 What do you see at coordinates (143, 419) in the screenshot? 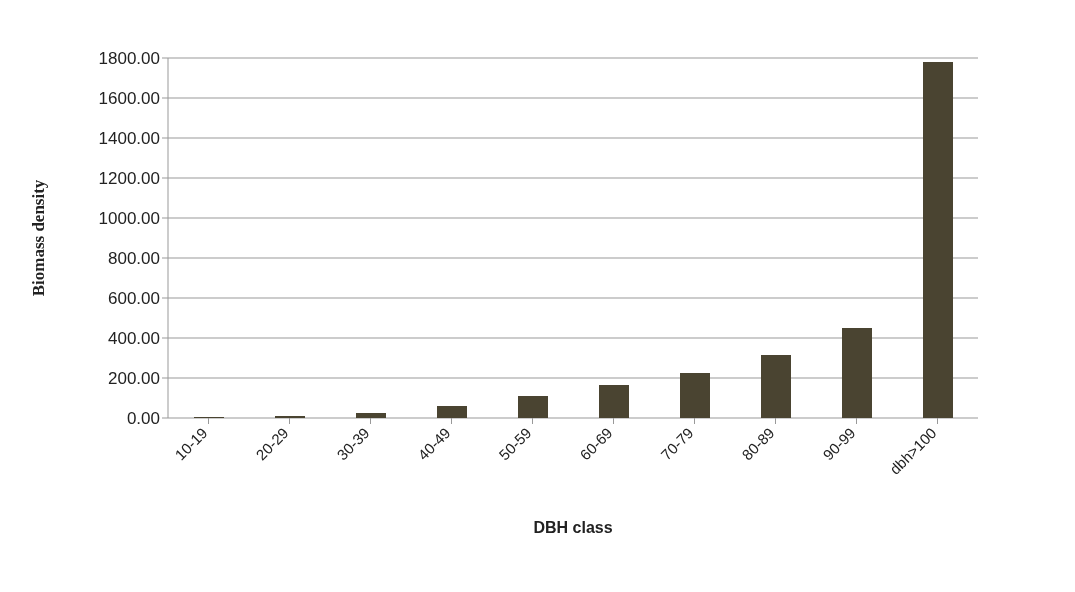
I see `y-tick-label: 0.00` at bounding box center [143, 419].